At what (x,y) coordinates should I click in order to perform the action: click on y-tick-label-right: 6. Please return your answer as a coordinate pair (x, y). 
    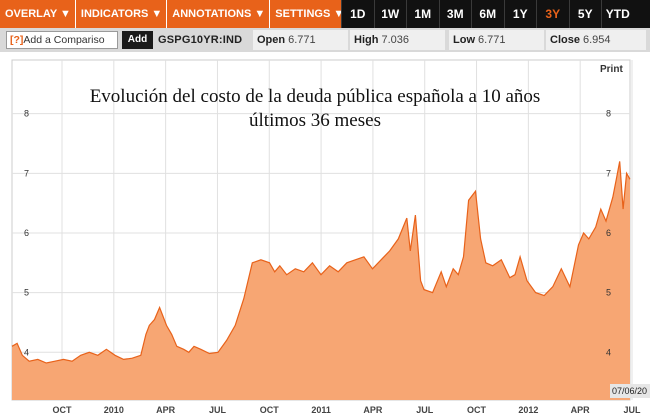
    Looking at the image, I should click on (608, 233).